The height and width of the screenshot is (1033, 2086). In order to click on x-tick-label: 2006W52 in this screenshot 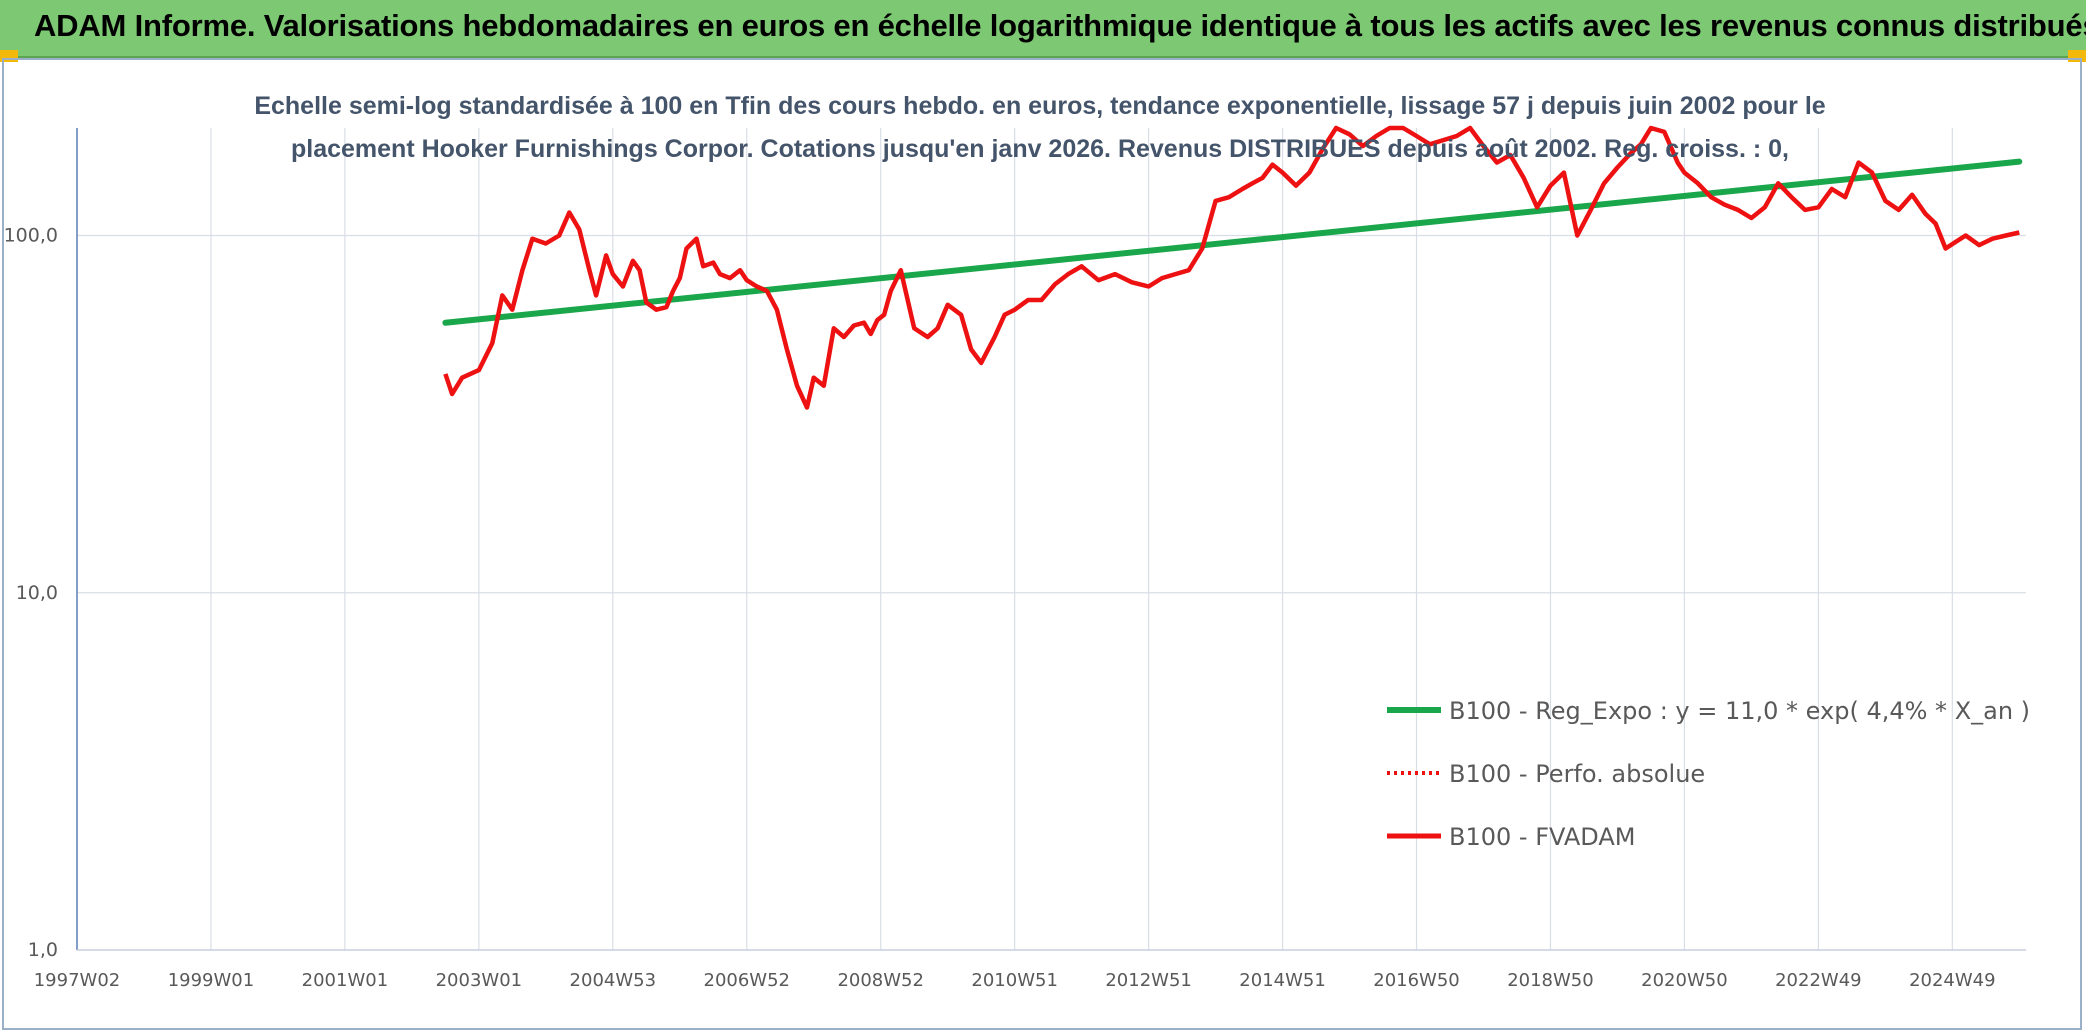, I will do `click(747, 980)`.